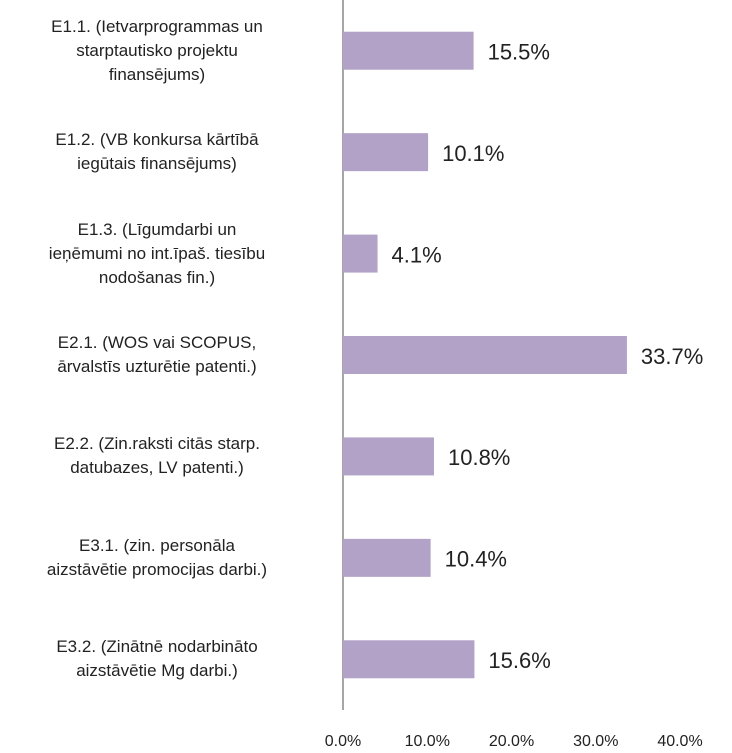 This screenshot has height=753, width=732. Describe the element at coordinates (479, 457) in the screenshot. I see `value-label: 10.8%` at that location.